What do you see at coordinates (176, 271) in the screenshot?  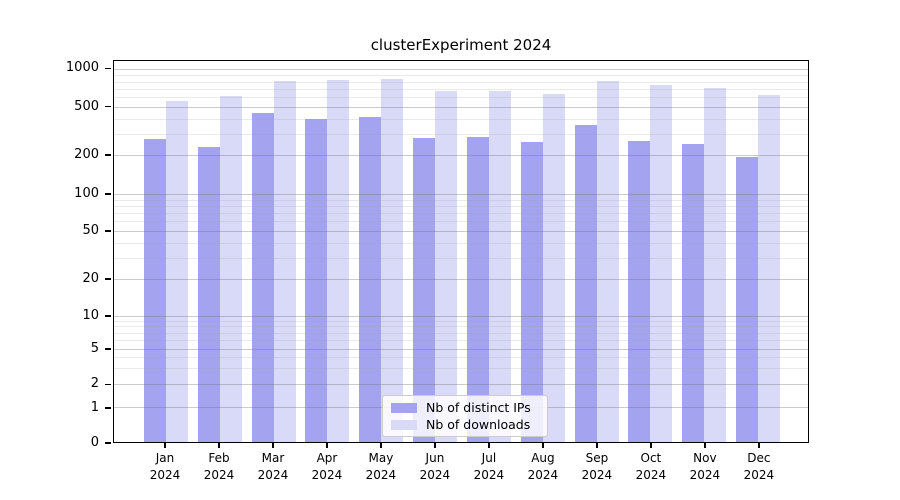 I see `bar-downloads-jan` at bounding box center [176, 271].